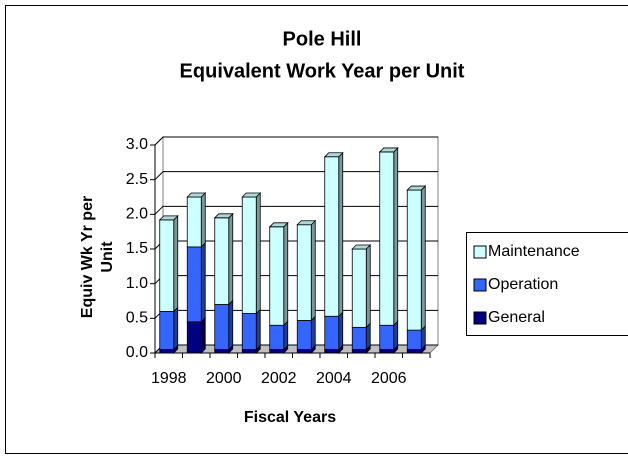  What do you see at coordinates (322, 71) in the screenshot?
I see `chart-subtitle: Equivalent Work Year per Unit` at bounding box center [322, 71].